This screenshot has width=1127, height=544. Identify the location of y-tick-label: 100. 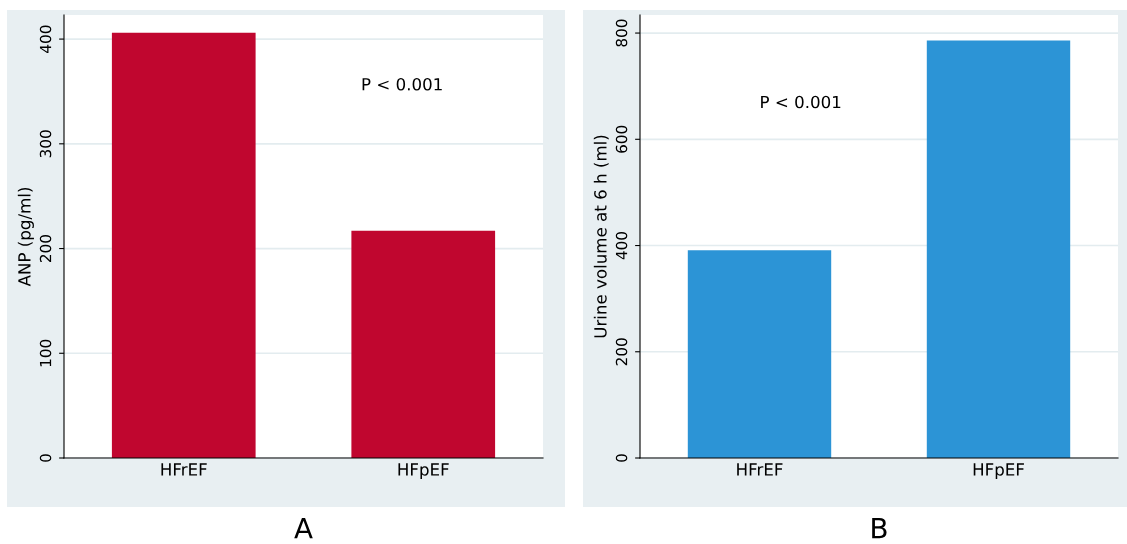
(45, 353).